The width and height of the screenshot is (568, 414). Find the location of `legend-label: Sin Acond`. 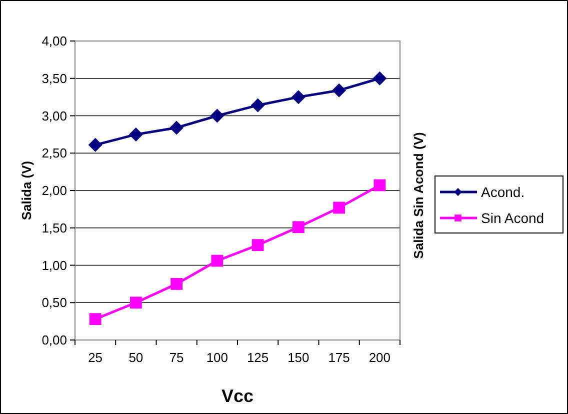

legend-label: Sin Acond is located at coordinates (512, 218).